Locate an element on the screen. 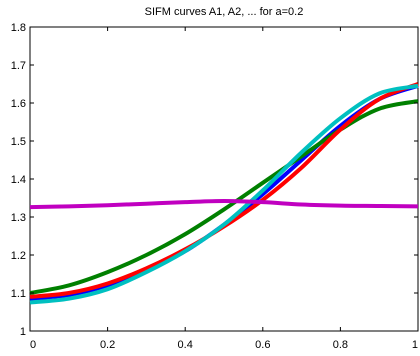 This screenshot has width=420, height=356. x-tick-label: 0.6 is located at coordinates (262, 345).